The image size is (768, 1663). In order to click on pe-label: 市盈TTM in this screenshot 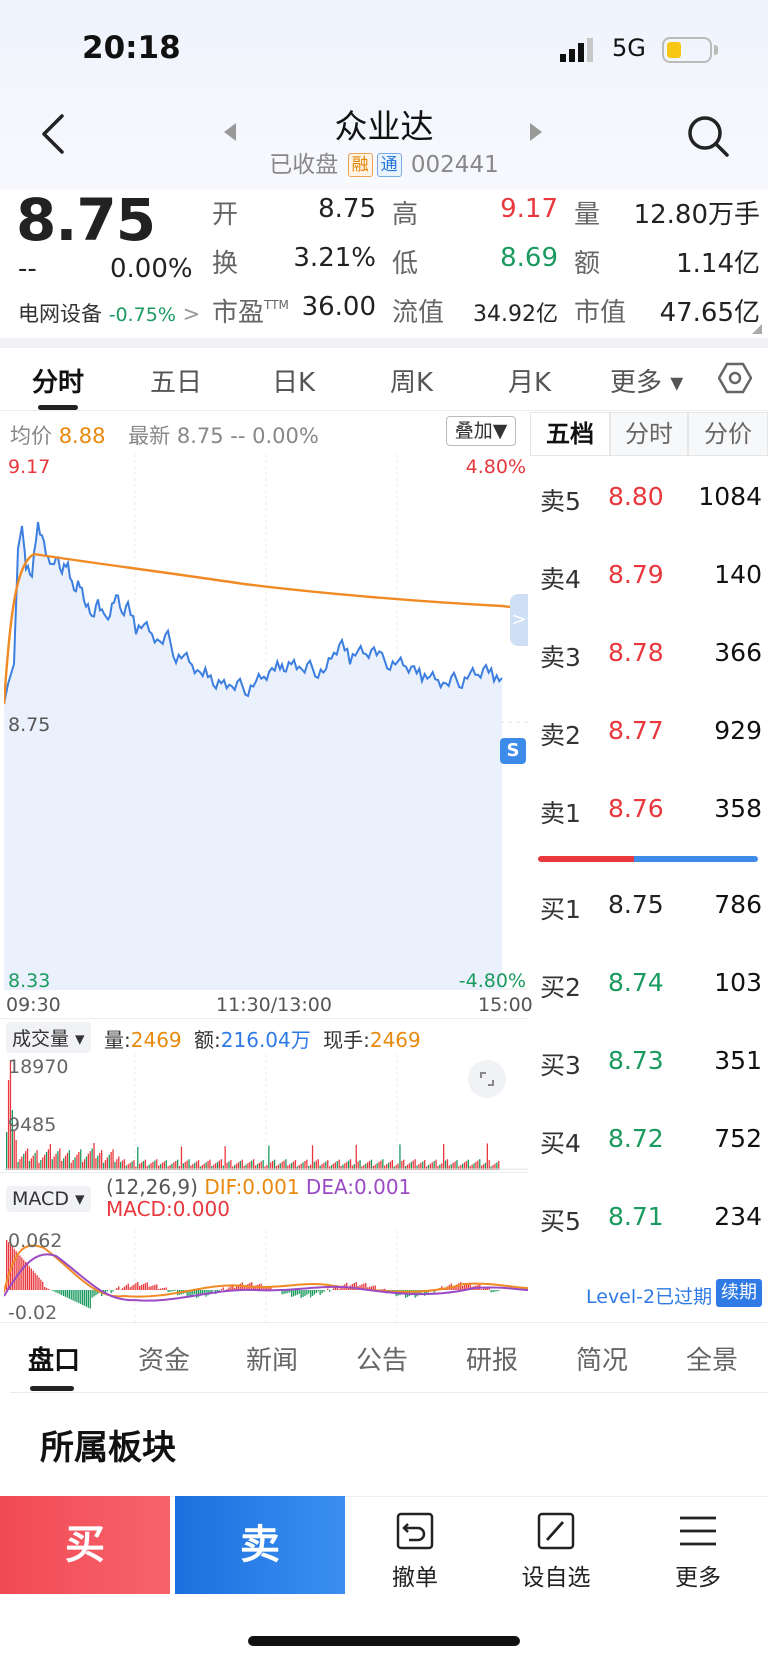, I will do `click(250, 313)`.